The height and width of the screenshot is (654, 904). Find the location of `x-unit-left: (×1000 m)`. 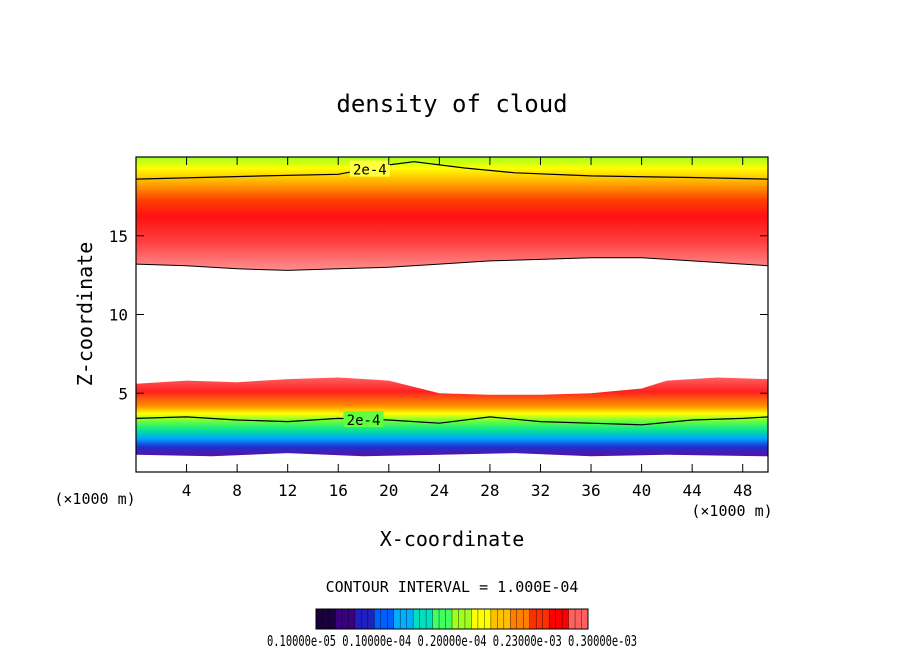

x-unit-left: (×1000 m) is located at coordinates (94, 499).